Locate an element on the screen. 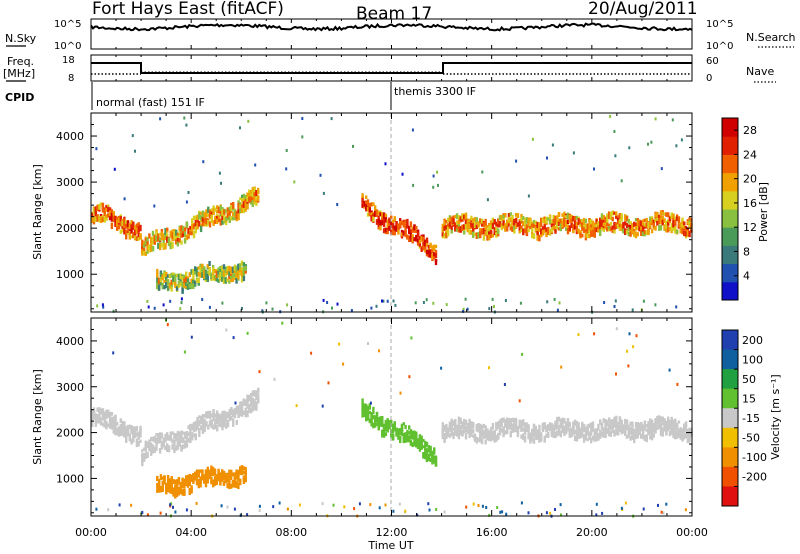  power-colorbar-step is located at coordinates (730, 127).